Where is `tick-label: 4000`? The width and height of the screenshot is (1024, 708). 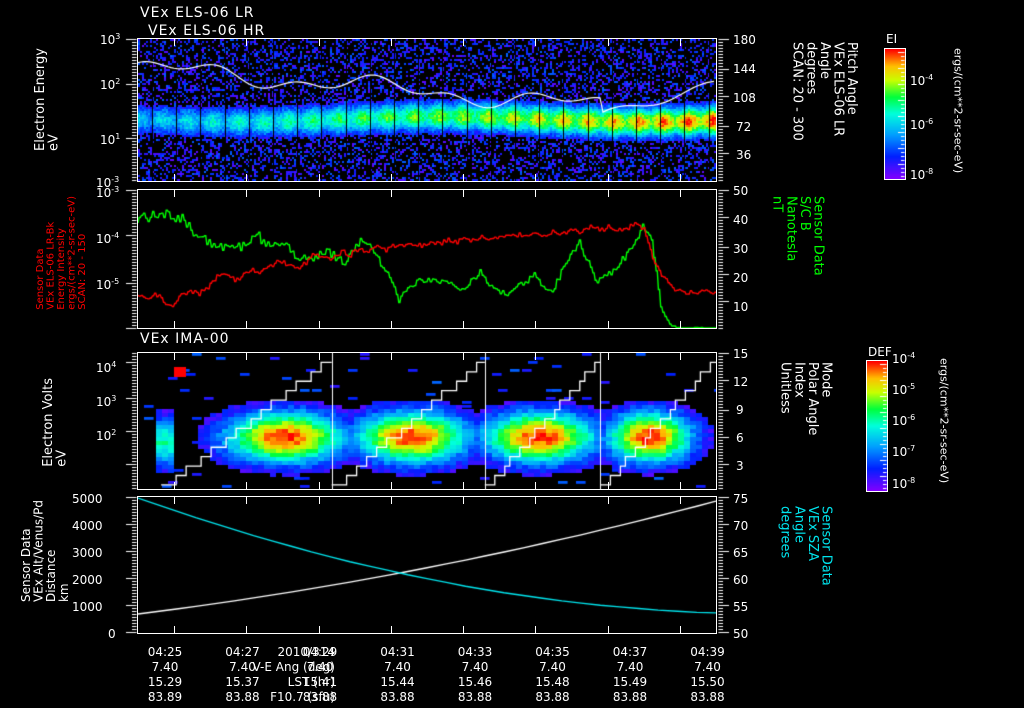
tick-label: 4000 is located at coordinates (87, 526).